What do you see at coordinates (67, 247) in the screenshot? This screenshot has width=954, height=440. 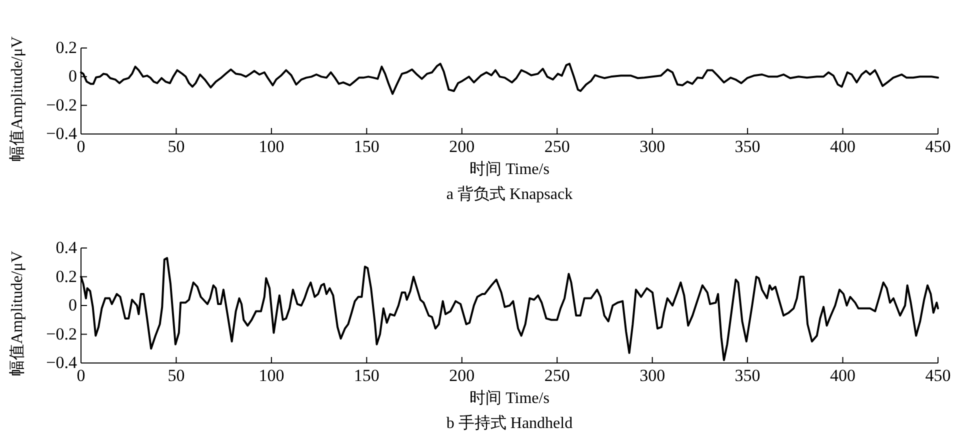 I see `y-tick-label: 0.4` at bounding box center [67, 247].